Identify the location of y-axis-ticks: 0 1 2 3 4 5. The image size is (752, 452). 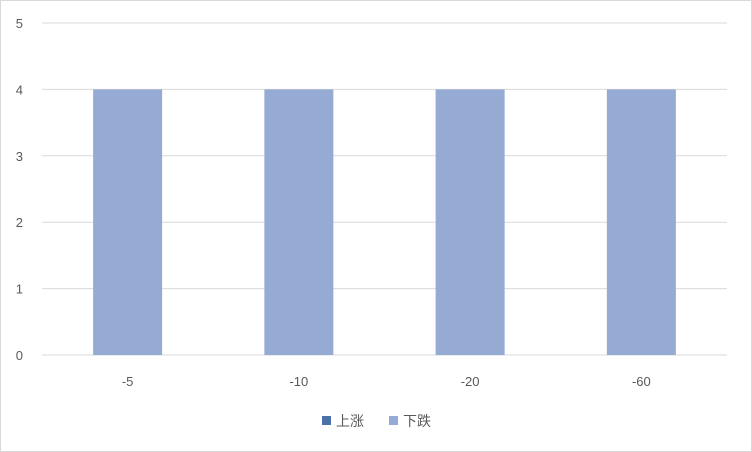
(19, 189).